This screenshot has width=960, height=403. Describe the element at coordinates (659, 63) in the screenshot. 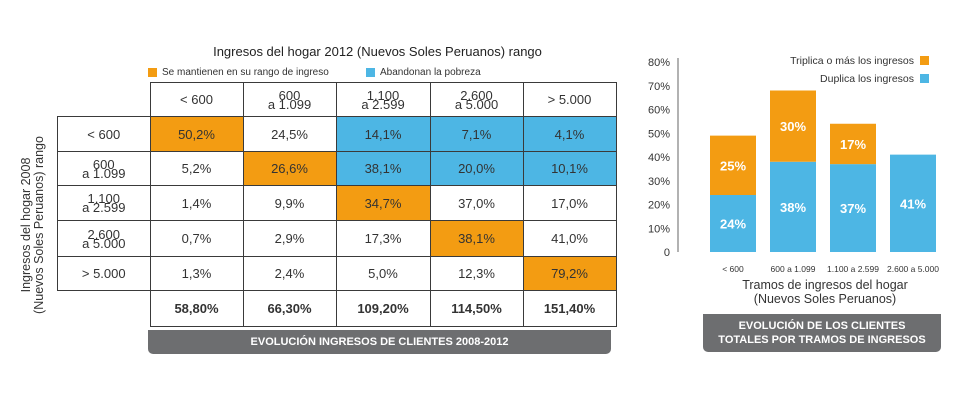

I see `y-tick-label: 80%` at that location.